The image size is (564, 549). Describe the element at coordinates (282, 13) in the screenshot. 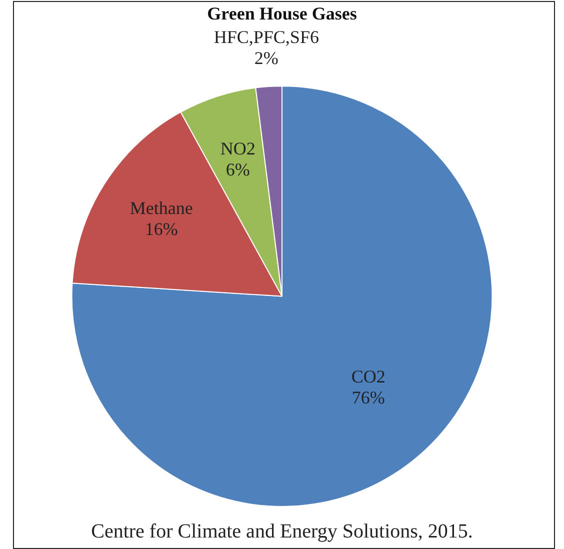

I see `chart-title: Green House Gases` at that location.